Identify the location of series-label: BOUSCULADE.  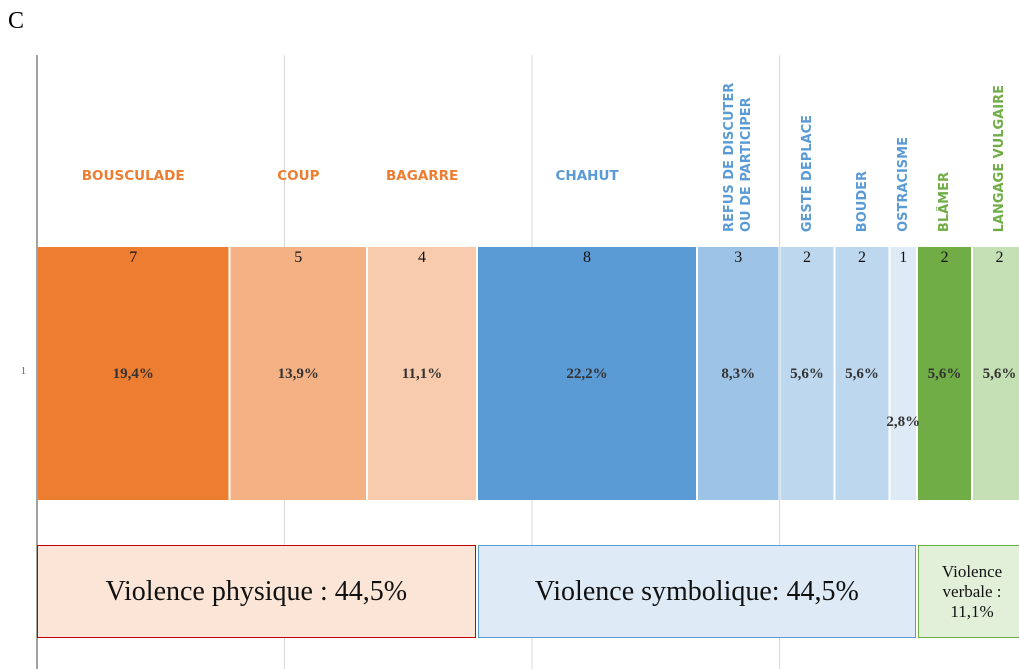
(133, 176).